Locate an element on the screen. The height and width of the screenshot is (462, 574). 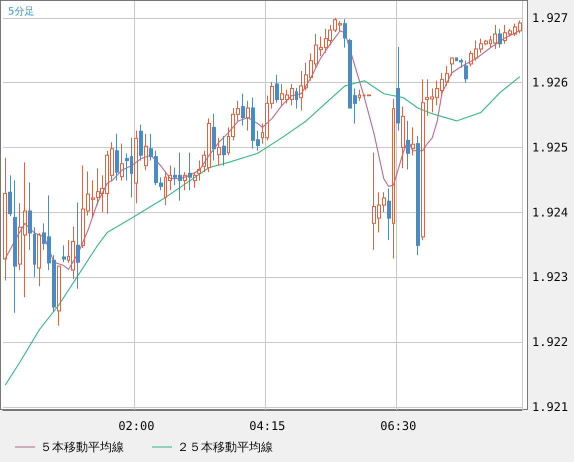
text: 5分足 is located at coordinates (21, 12).